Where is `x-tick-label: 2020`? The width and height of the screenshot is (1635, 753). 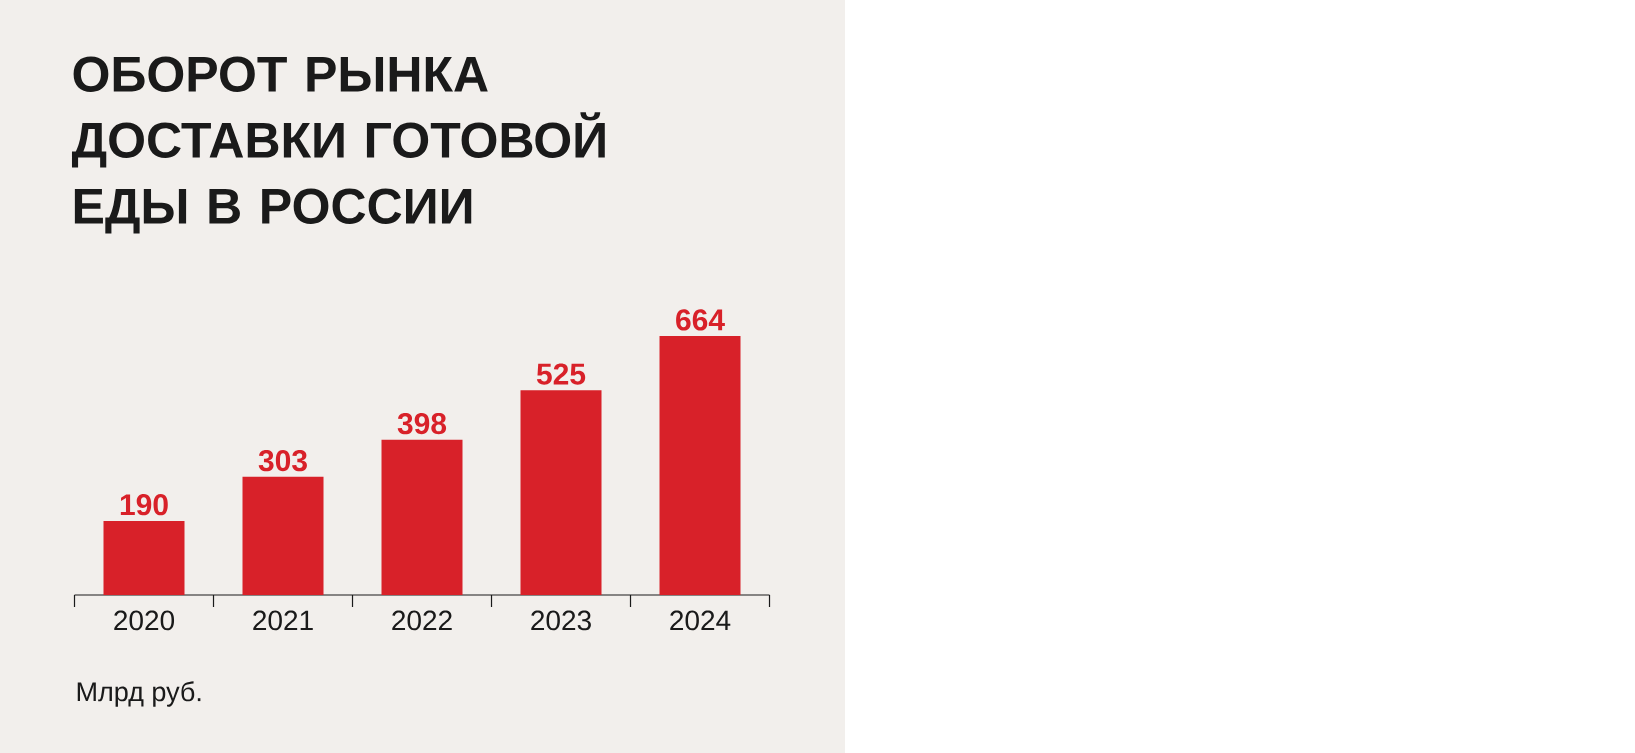 x-tick-label: 2020 is located at coordinates (144, 620).